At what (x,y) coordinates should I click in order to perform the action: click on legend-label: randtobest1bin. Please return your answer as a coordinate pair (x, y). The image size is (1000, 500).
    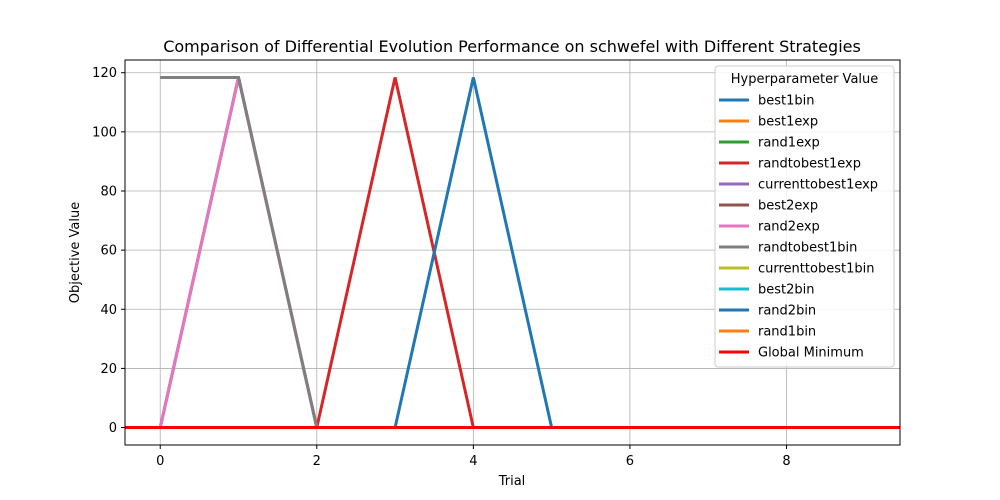
    Looking at the image, I should click on (807, 248).